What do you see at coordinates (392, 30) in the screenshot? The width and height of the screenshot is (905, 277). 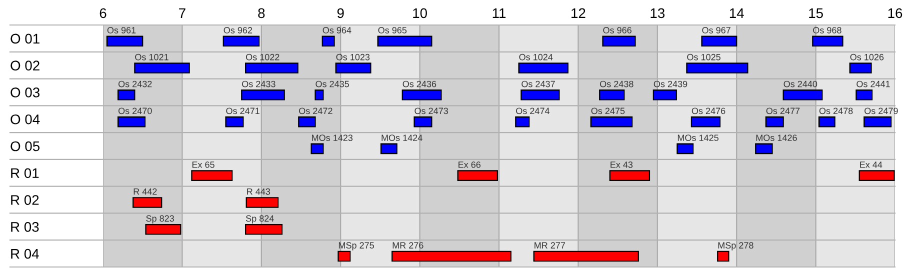 I see `series-label: Os 965` at bounding box center [392, 30].